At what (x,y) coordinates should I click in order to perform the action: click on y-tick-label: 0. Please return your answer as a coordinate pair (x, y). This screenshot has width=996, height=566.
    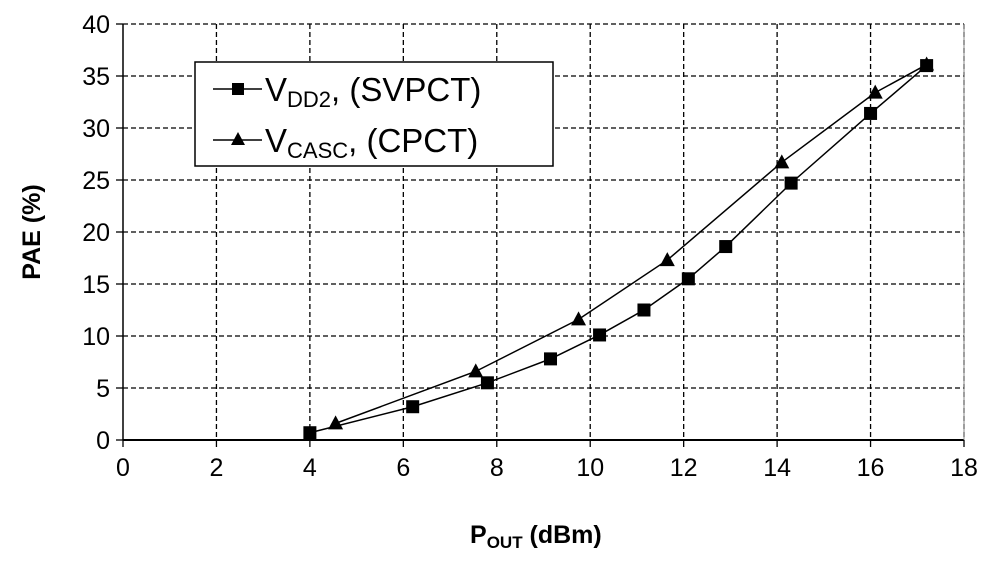
    Looking at the image, I should click on (103, 441).